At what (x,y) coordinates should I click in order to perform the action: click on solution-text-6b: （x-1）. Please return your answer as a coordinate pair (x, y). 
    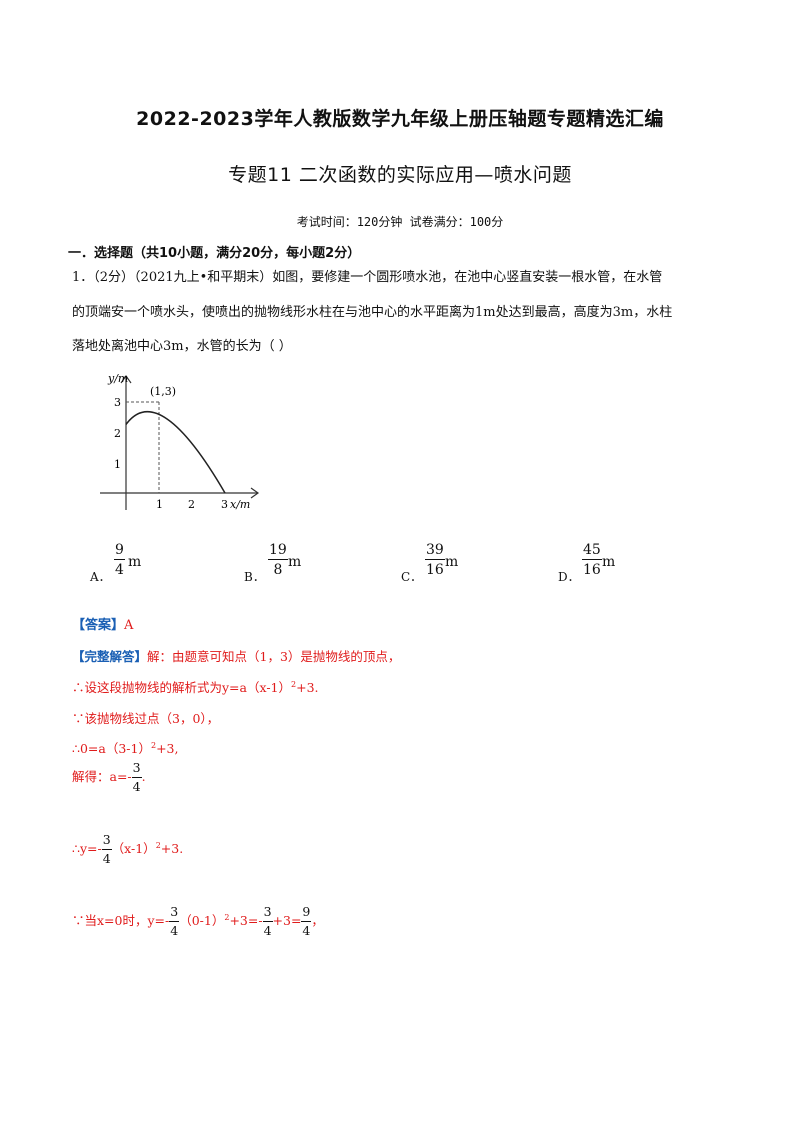
    Looking at the image, I should click on (133, 848).